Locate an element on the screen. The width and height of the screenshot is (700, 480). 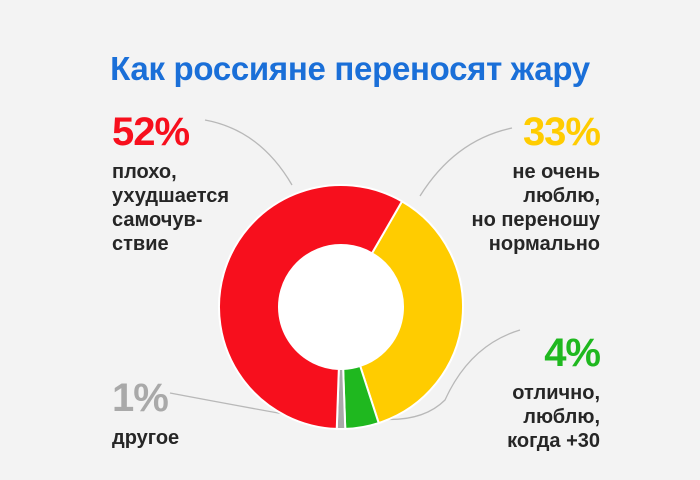
leader-line-great is located at coordinates (444, 375).